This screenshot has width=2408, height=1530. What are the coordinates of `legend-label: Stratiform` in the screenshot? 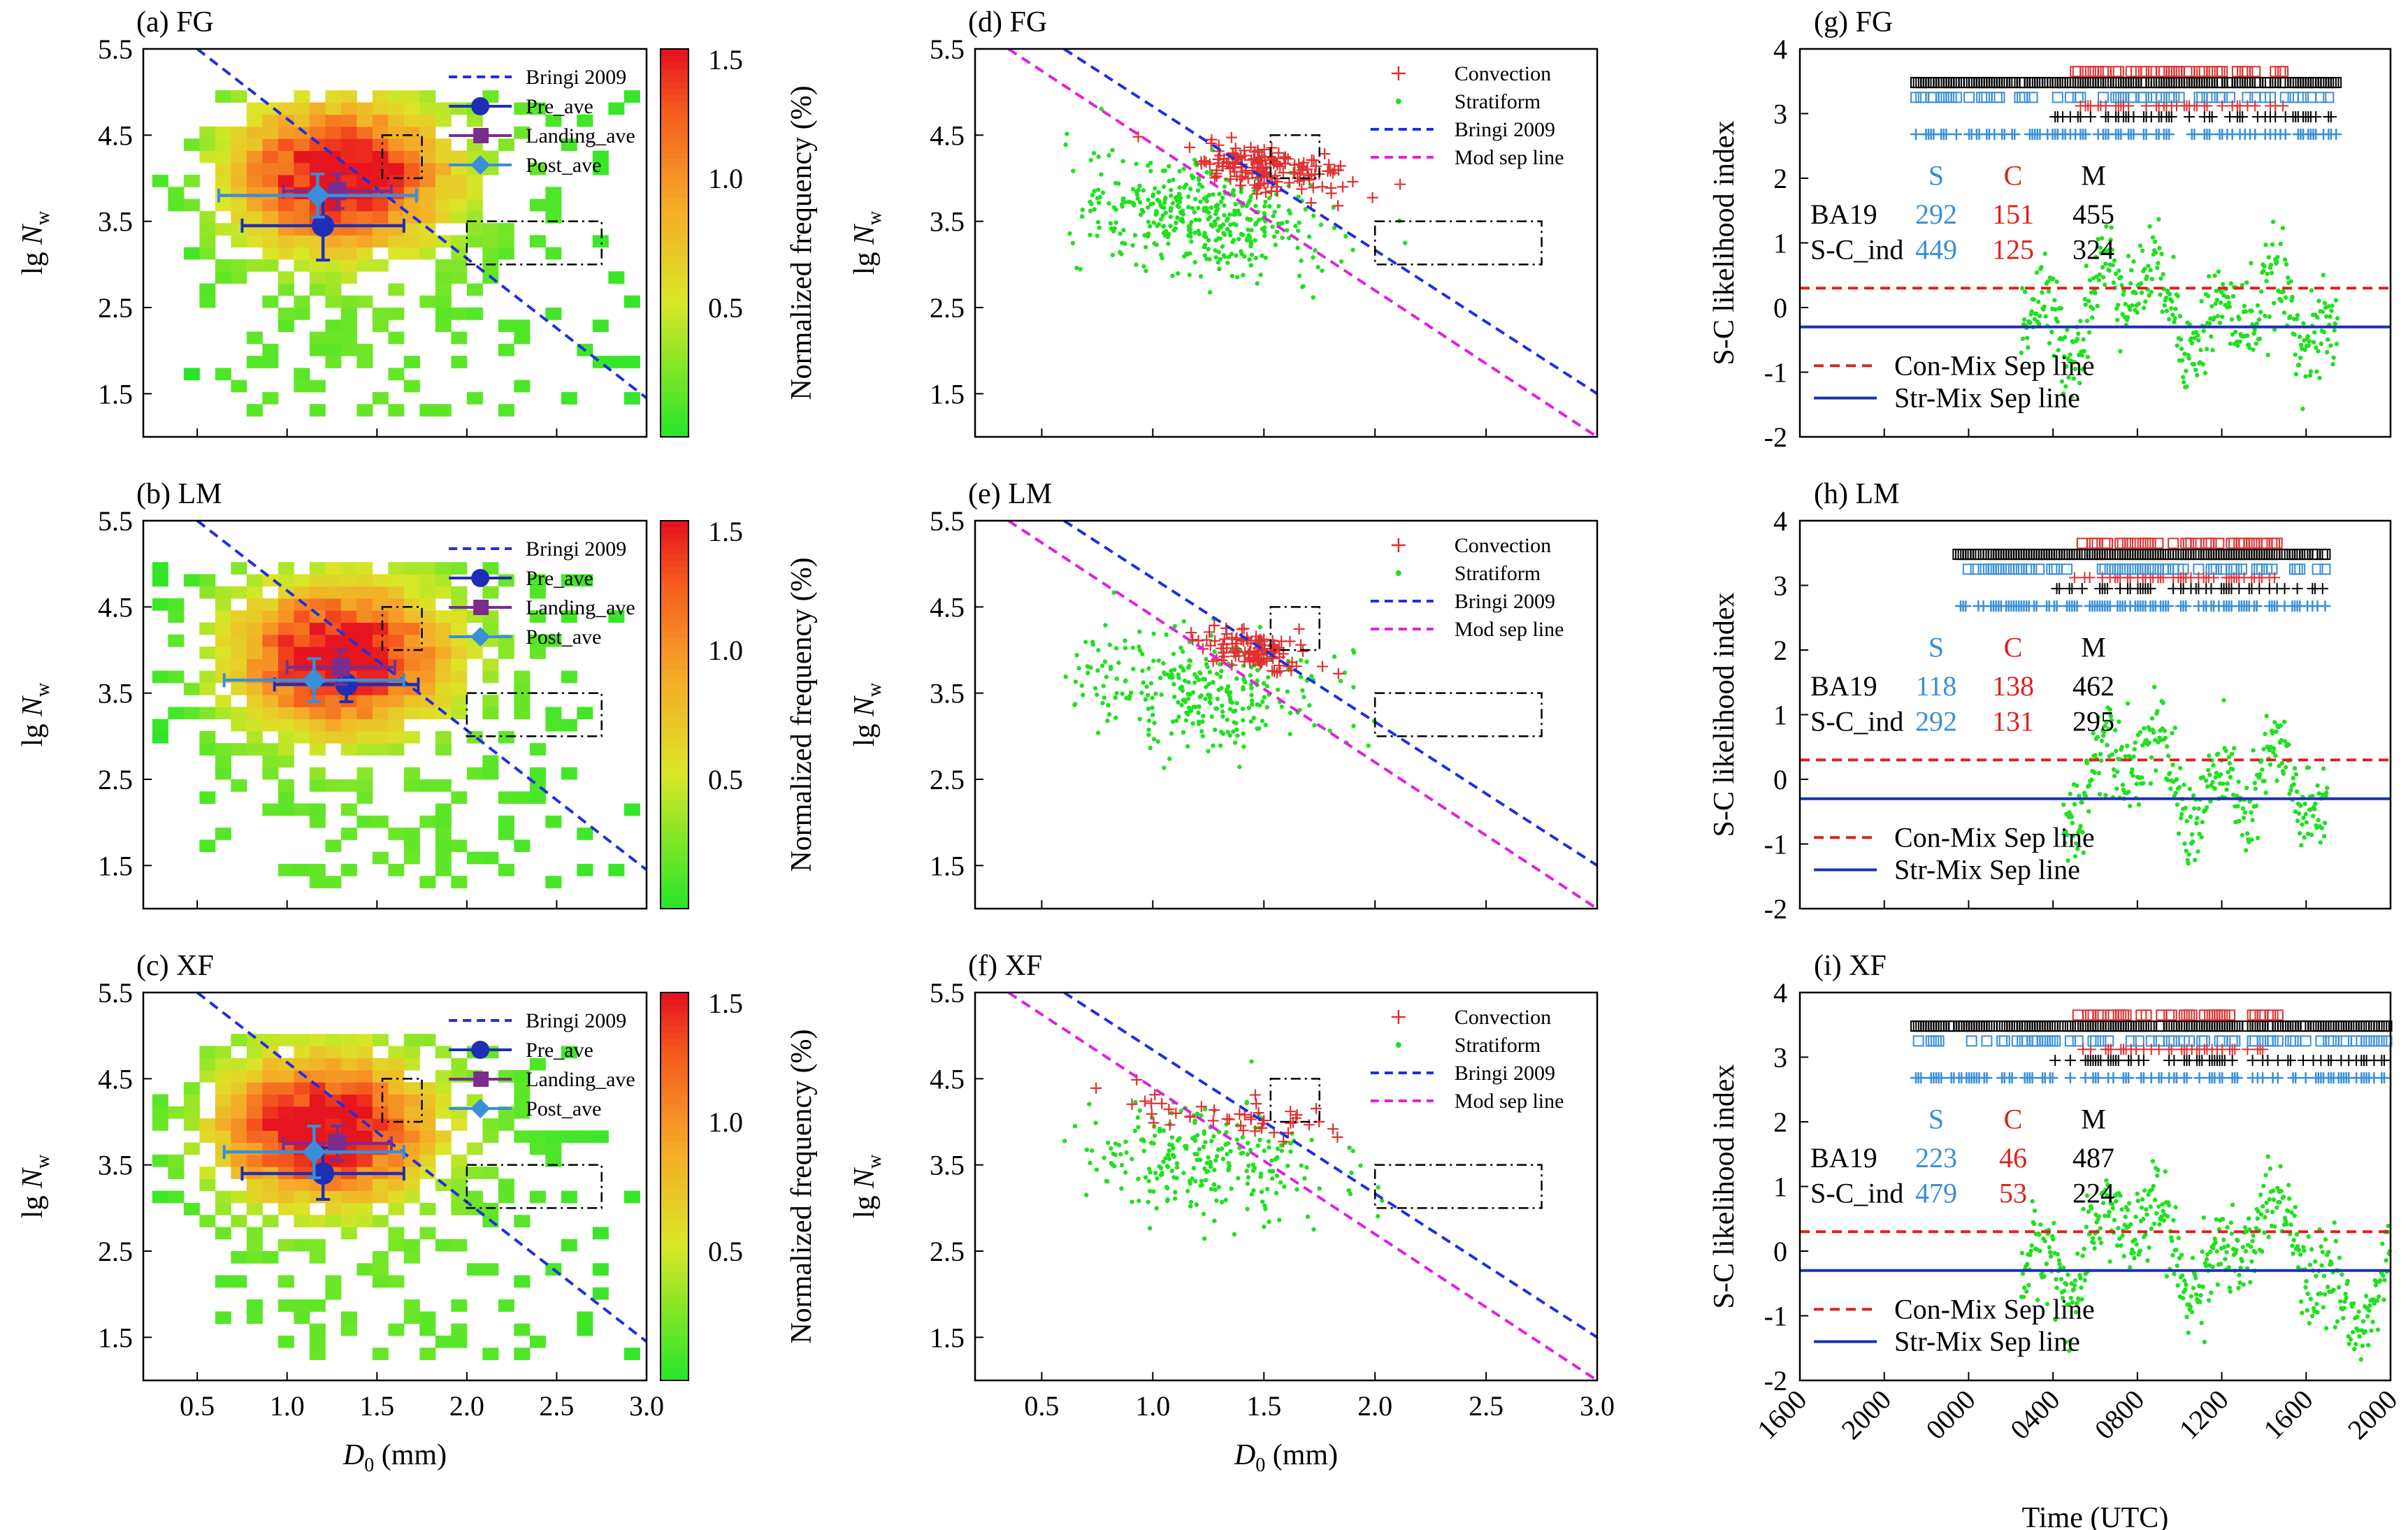 It's located at (1498, 101).